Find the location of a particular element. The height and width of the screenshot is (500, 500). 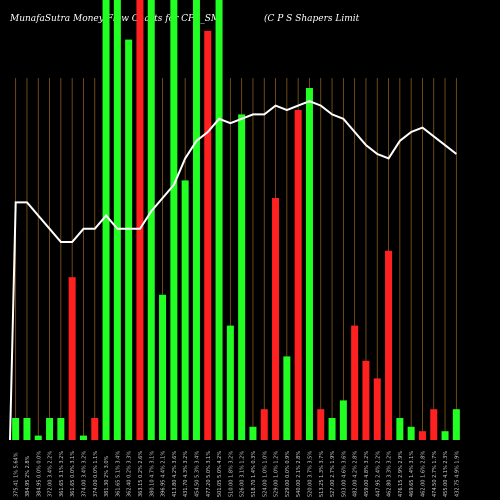

x-tick-label: 482.00 4.2% 2.8% is located at coordinates (356, 474).